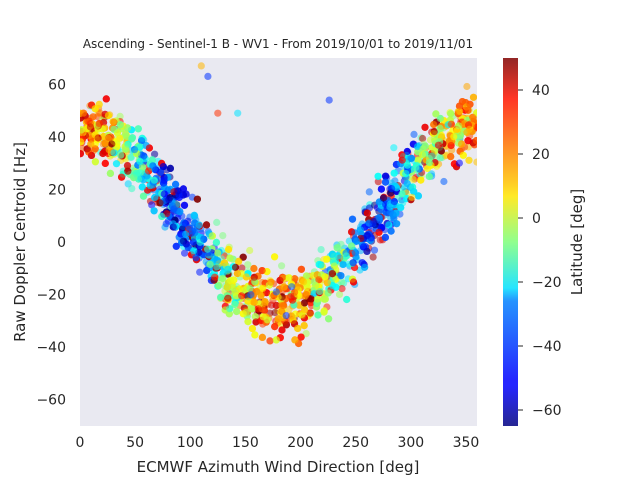 The image size is (640, 480). What do you see at coordinates (135, 443) in the screenshot?
I see `x-tick-label: 50` at bounding box center [135, 443].